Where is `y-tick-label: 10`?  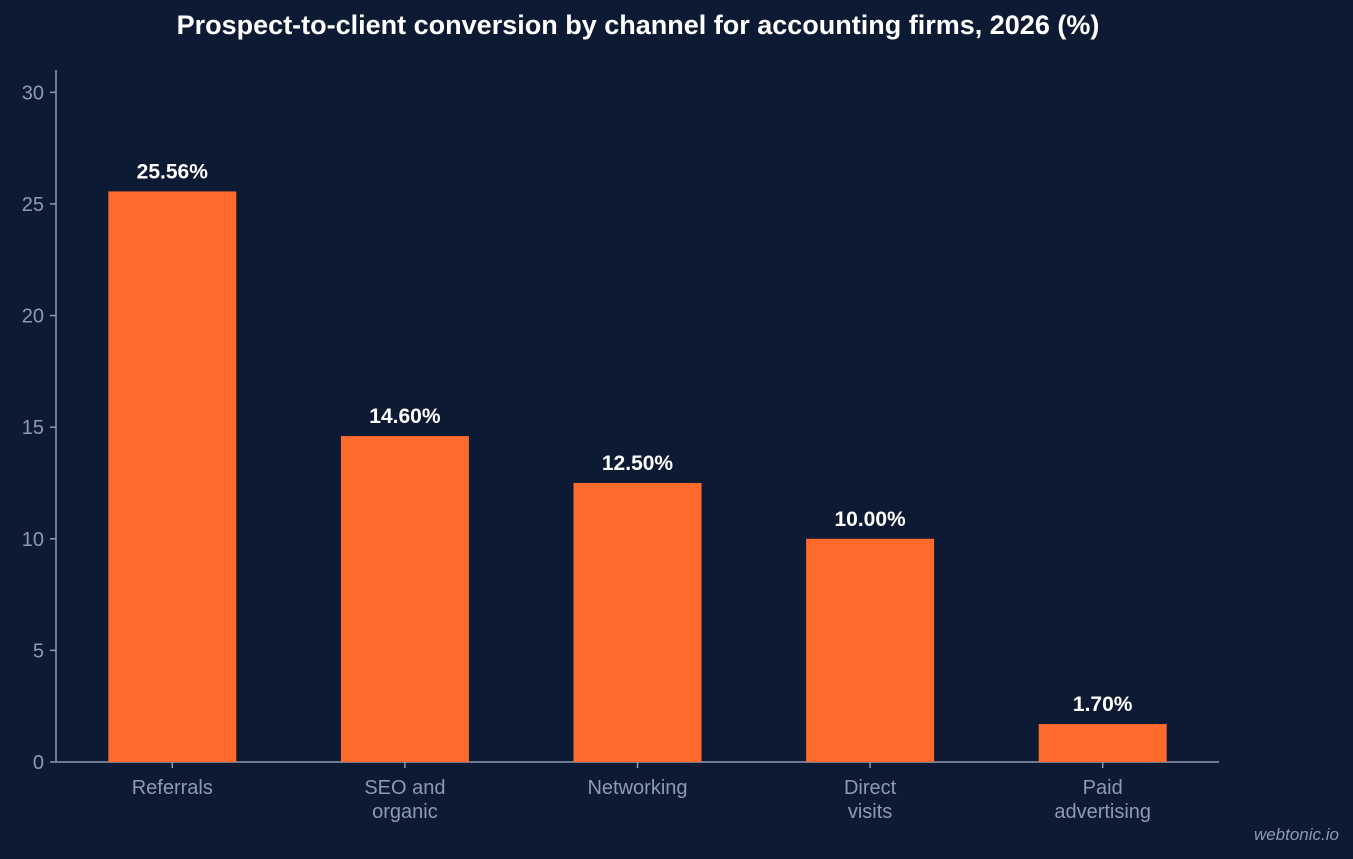 y-tick-label: 10 is located at coordinates (33, 540).